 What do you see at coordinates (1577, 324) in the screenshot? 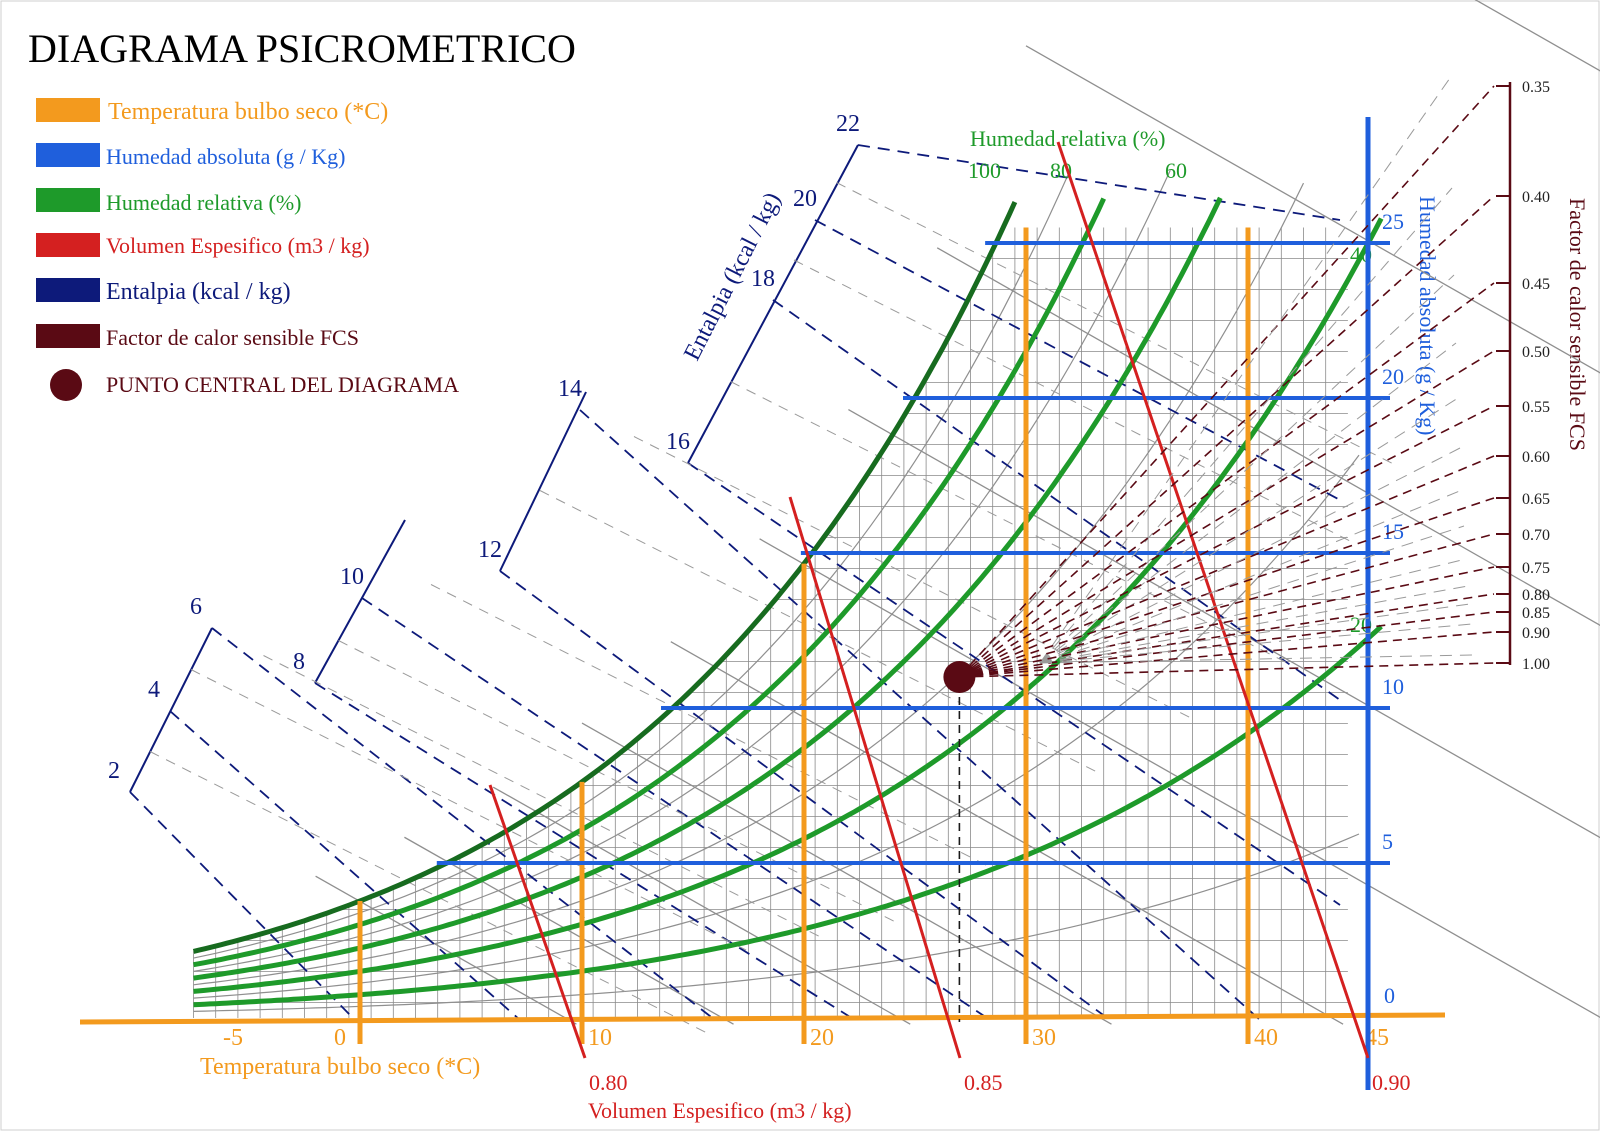
I see `fcs-axis-title: Factor de calor sensible FCS` at bounding box center [1577, 324].